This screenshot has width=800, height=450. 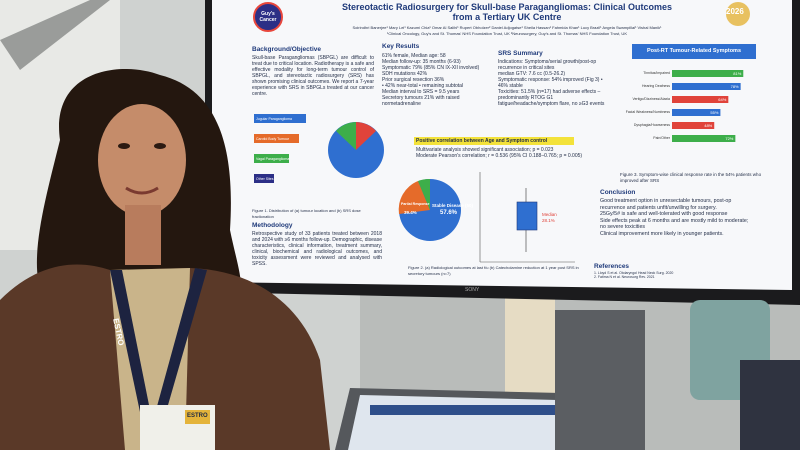 I want to click on text-line: 2. Fatima N et al. Neurosurg Rev. 2021, so click(x=624, y=277).